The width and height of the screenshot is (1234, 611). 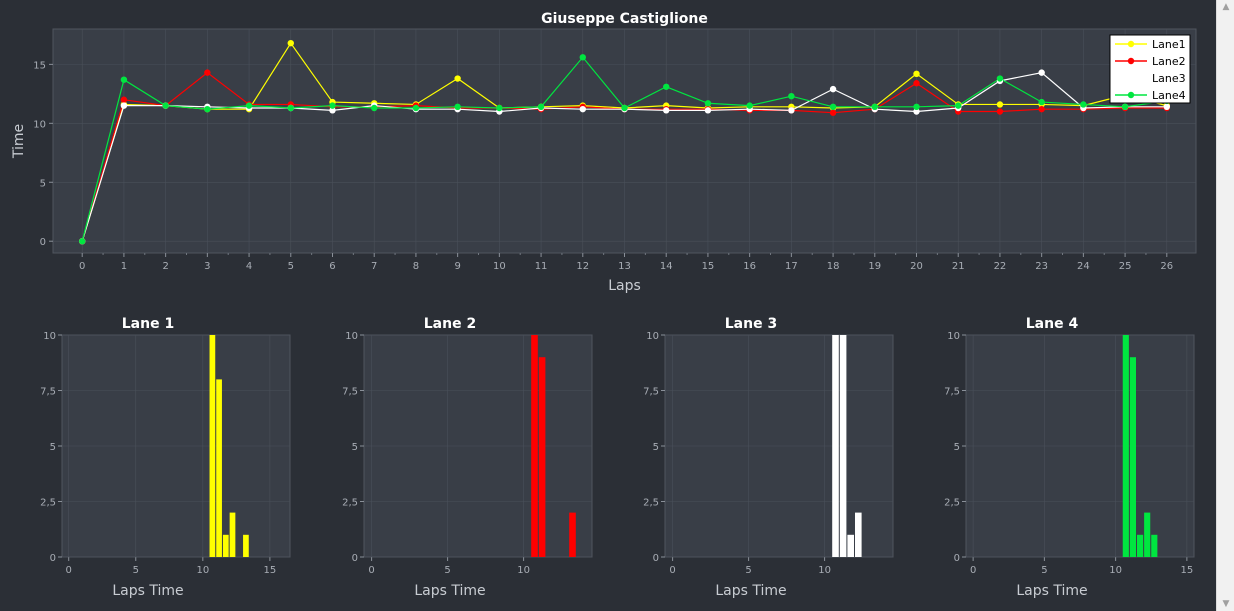 I want to click on lane-3-histogram: 0 5 10 0 2,5 5 7,5 10 Lane 3 Laps Time, so click(x=768, y=457).